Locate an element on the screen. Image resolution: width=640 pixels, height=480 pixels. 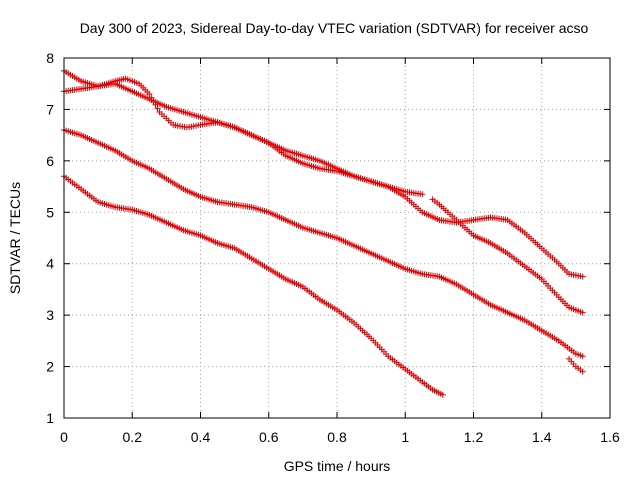
y-tick-label: 2 is located at coordinates (50, 367).